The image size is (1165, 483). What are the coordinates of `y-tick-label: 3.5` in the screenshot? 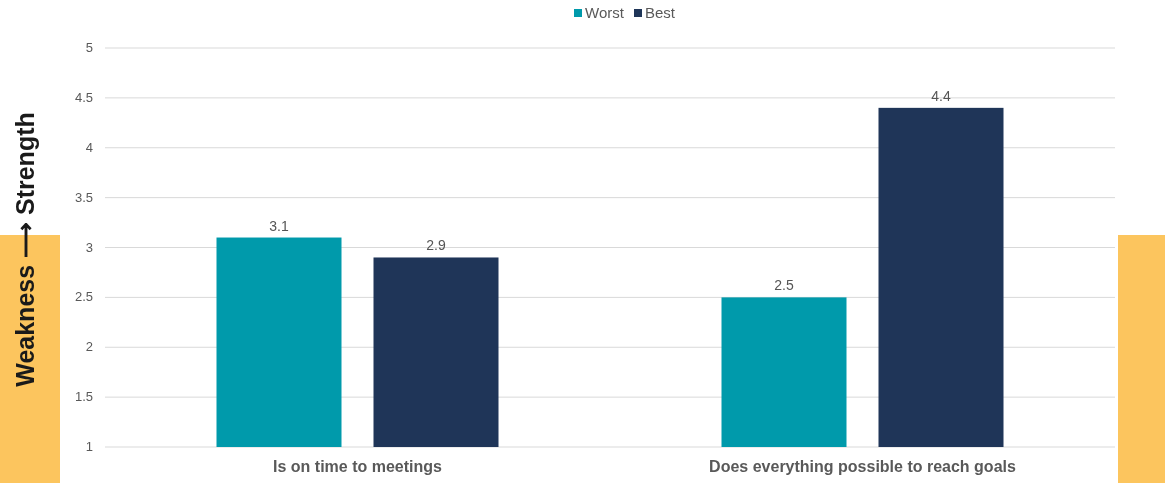 It's located at (83, 197).